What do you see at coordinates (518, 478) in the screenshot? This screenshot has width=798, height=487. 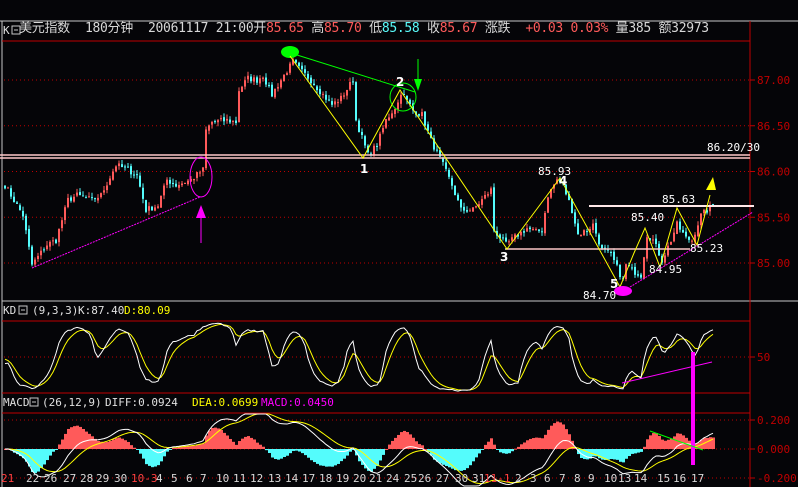 I see `date-tick-label: 2` at bounding box center [518, 478].